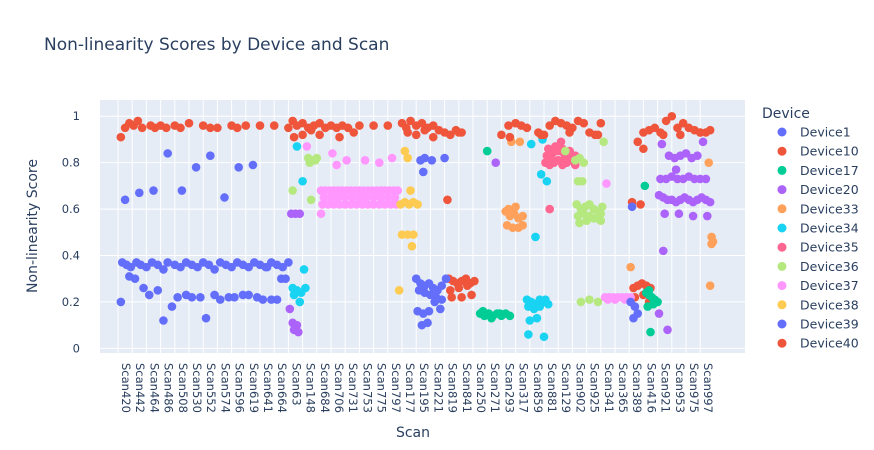 The width and height of the screenshot is (874, 450). Describe the element at coordinates (818, 208) in the screenshot. I see `legend-item-device33: Device33` at that location.